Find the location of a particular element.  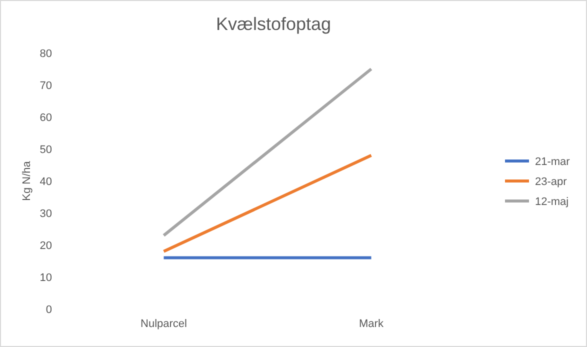

y-tick-label: 40 is located at coordinates (46, 182).